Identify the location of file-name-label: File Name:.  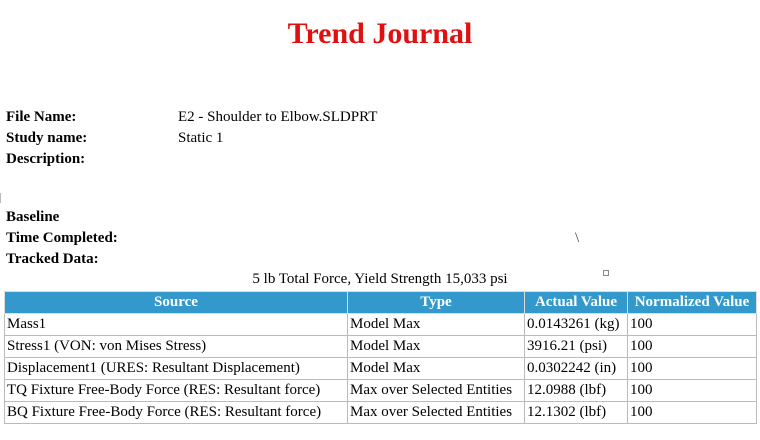
(41, 117).